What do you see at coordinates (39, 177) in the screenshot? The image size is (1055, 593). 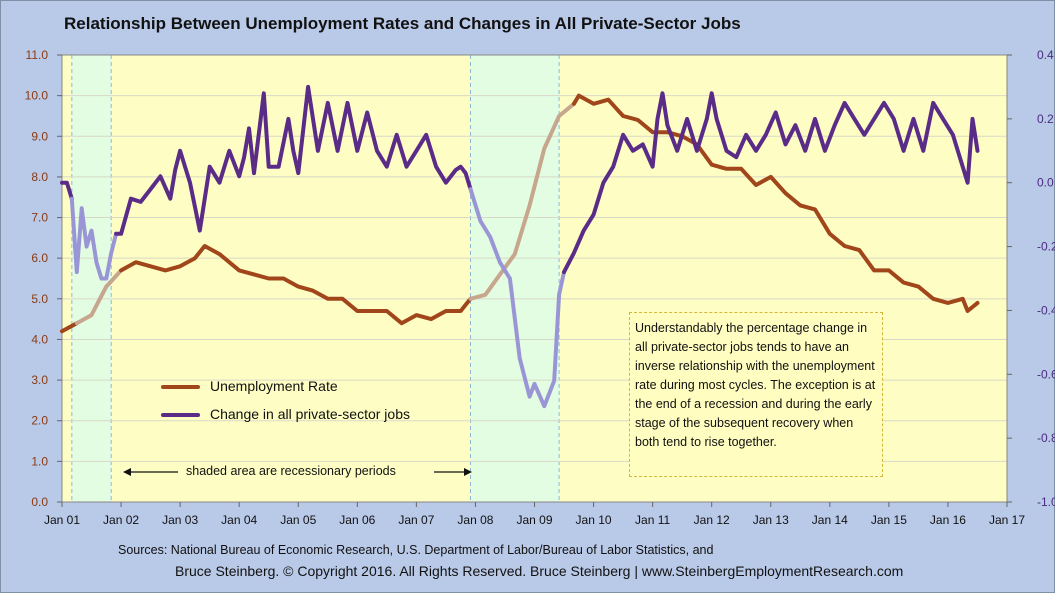 I see `y-left-tick-label: 8.0` at bounding box center [39, 177].